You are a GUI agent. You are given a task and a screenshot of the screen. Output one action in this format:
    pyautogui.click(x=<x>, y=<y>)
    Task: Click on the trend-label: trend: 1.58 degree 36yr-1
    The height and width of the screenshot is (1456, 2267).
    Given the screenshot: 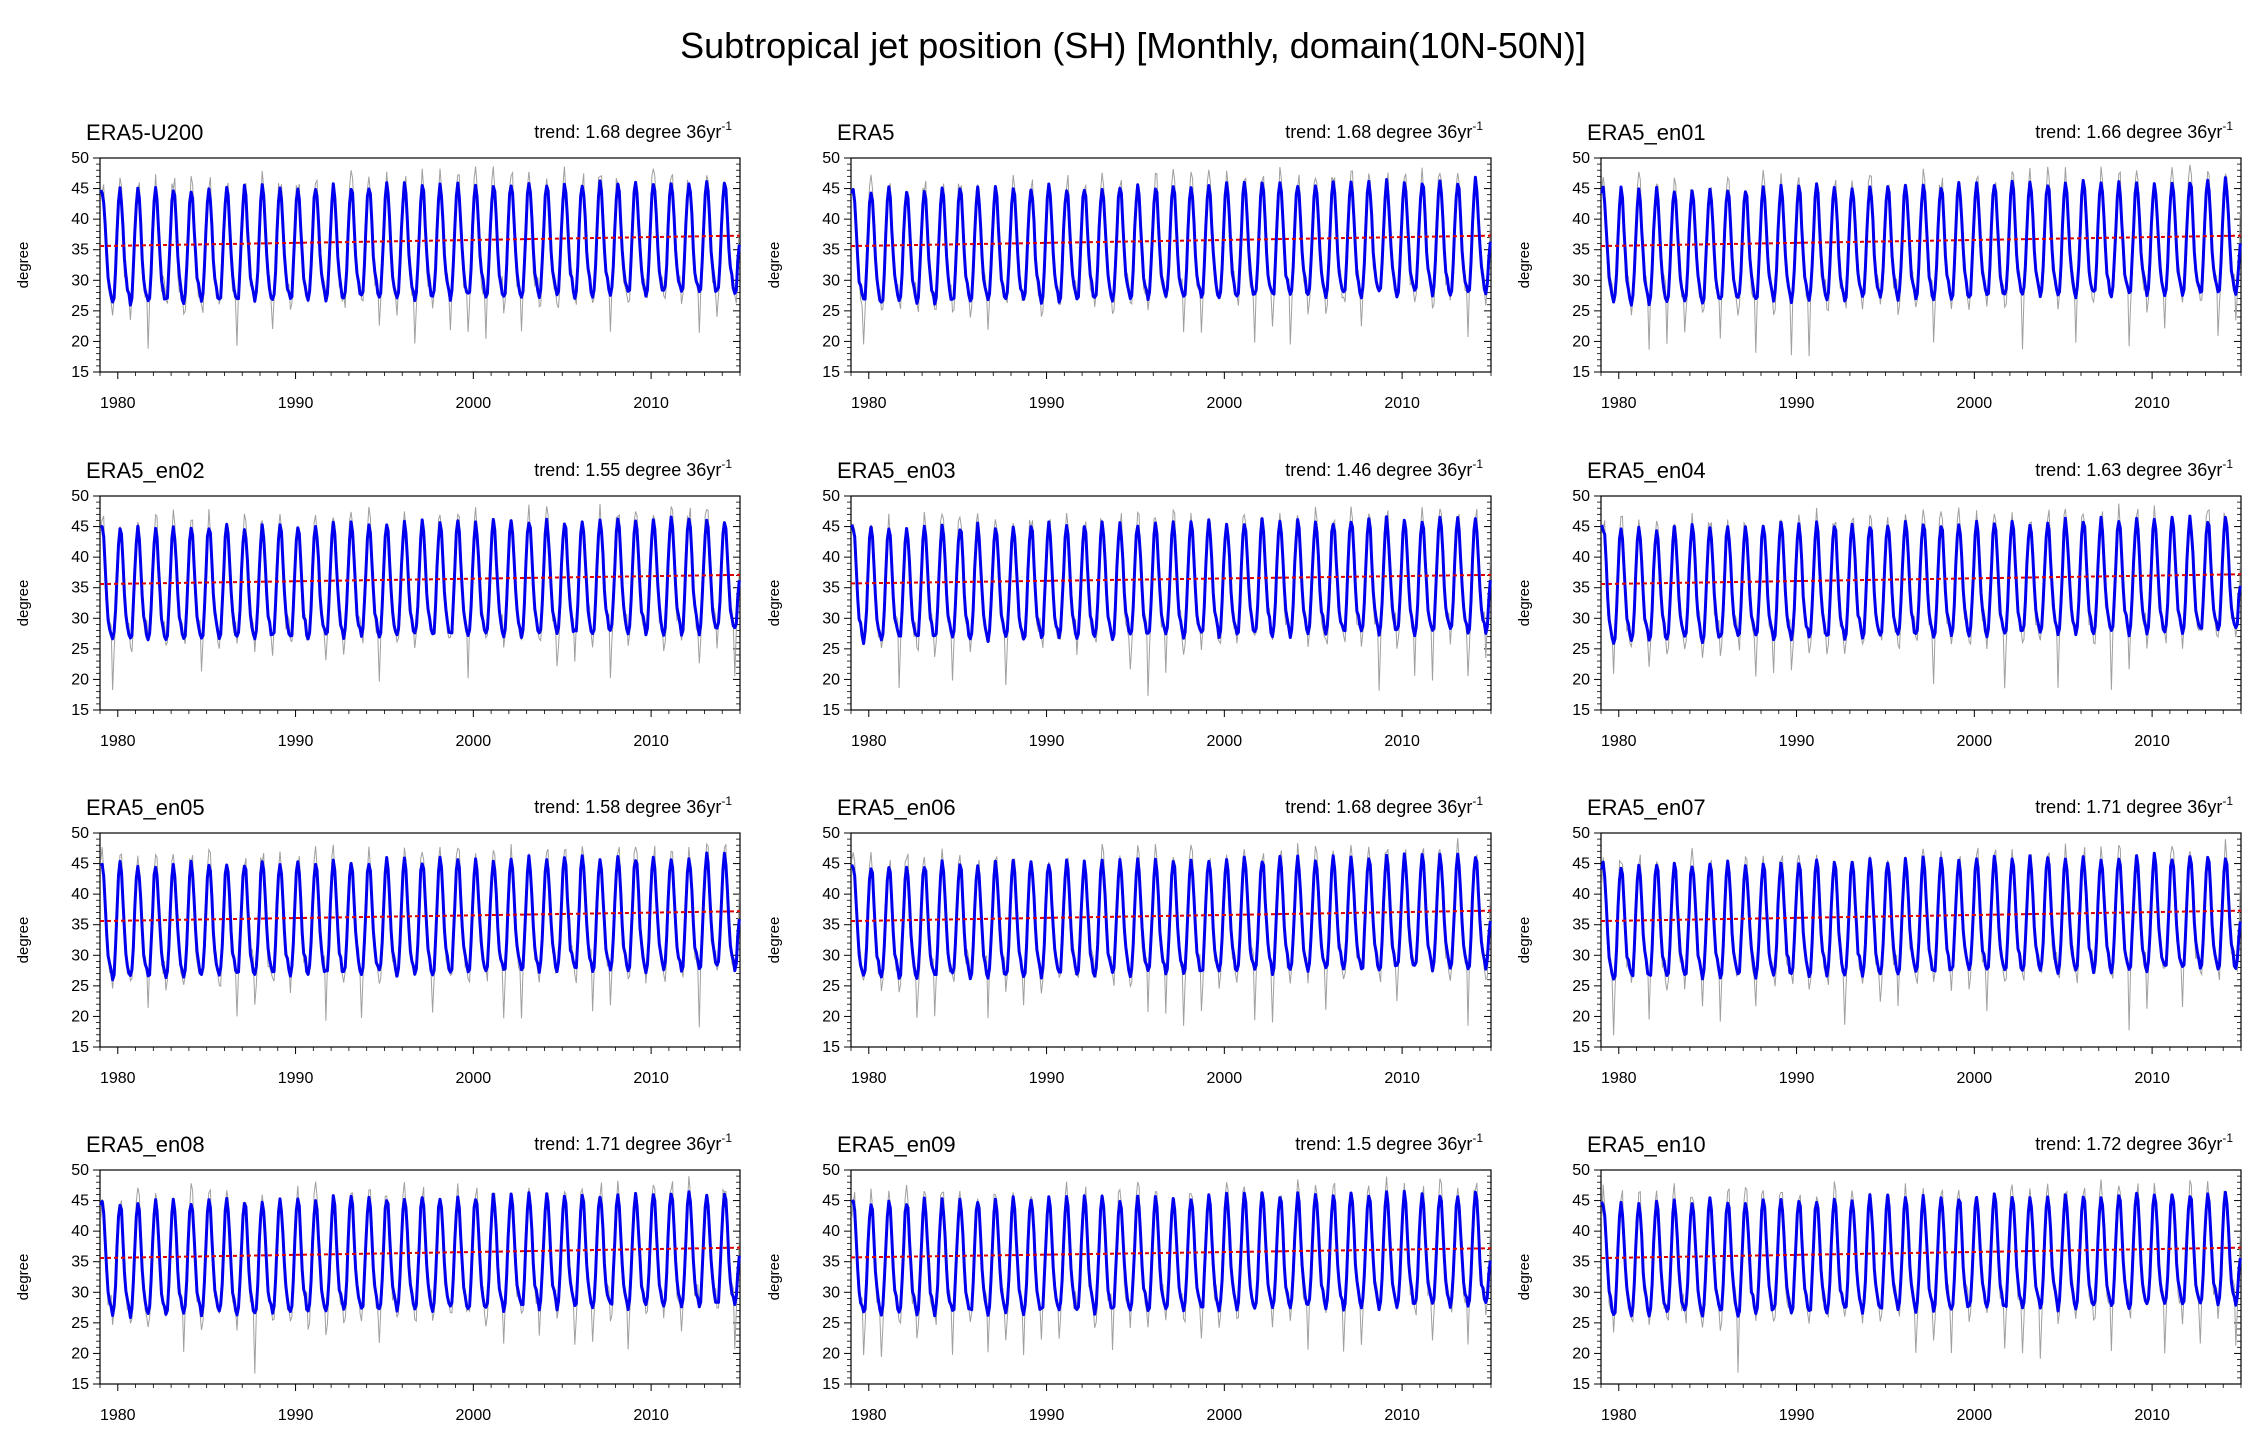 What is the action you would take?
    pyautogui.click(x=633, y=805)
    